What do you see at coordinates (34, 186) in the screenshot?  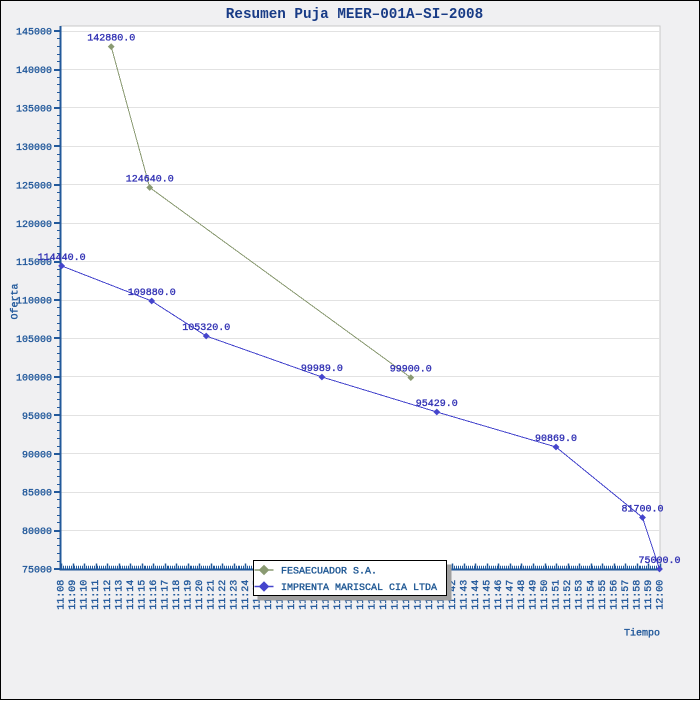 I see `svg-text: 125000` at bounding box center [34, 186].